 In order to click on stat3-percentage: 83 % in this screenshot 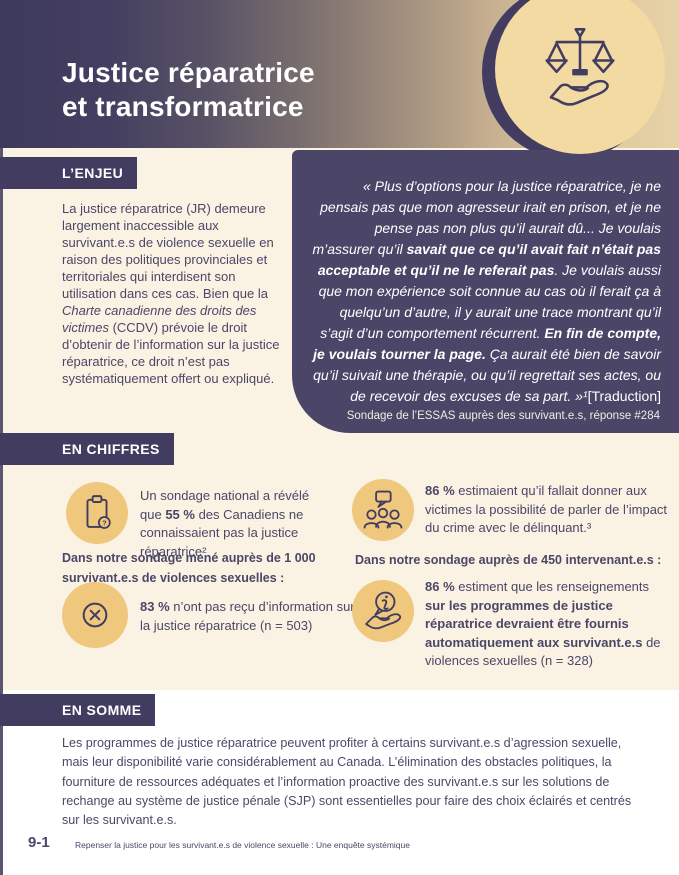, I will do `click(155, 606)`.